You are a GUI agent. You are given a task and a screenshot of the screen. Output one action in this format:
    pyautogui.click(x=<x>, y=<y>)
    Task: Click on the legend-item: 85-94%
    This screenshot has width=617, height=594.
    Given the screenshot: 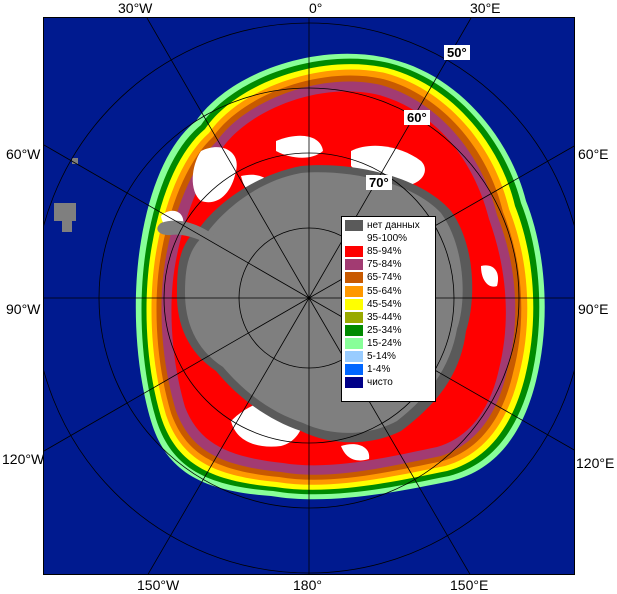 What is the action you would take?
    pyautogui.click(x=388, y=251)
    